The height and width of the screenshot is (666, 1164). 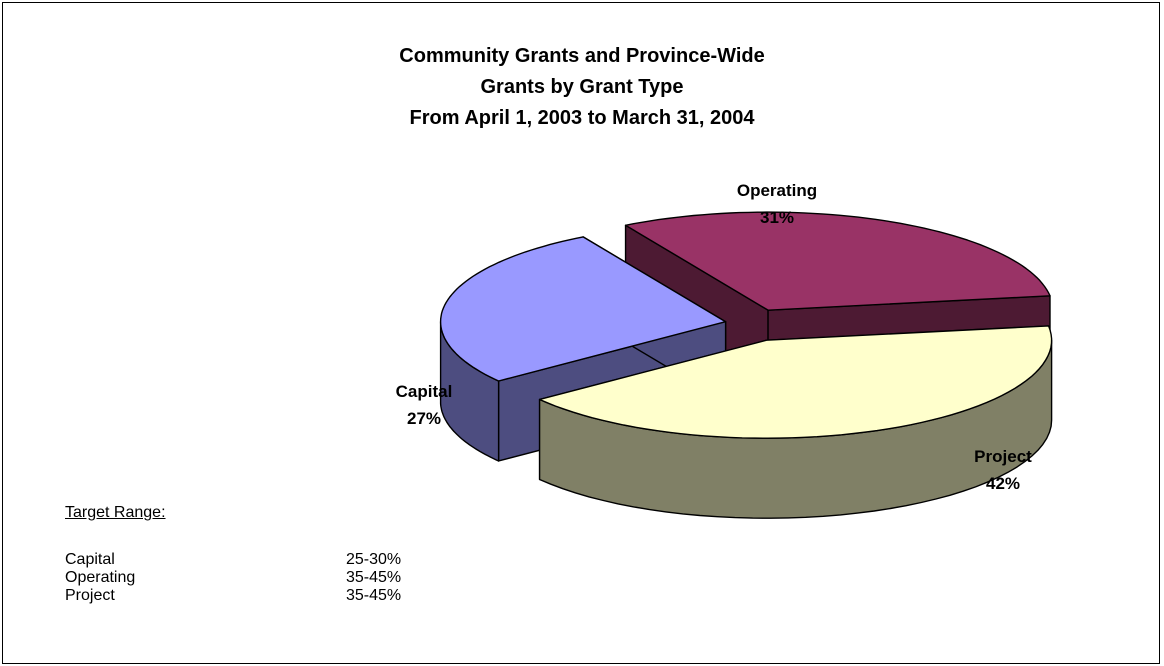 What do you see at coordinates (90, 595) in the screenshot?
I see `target-category: Project` at bounding box center [90, 595].